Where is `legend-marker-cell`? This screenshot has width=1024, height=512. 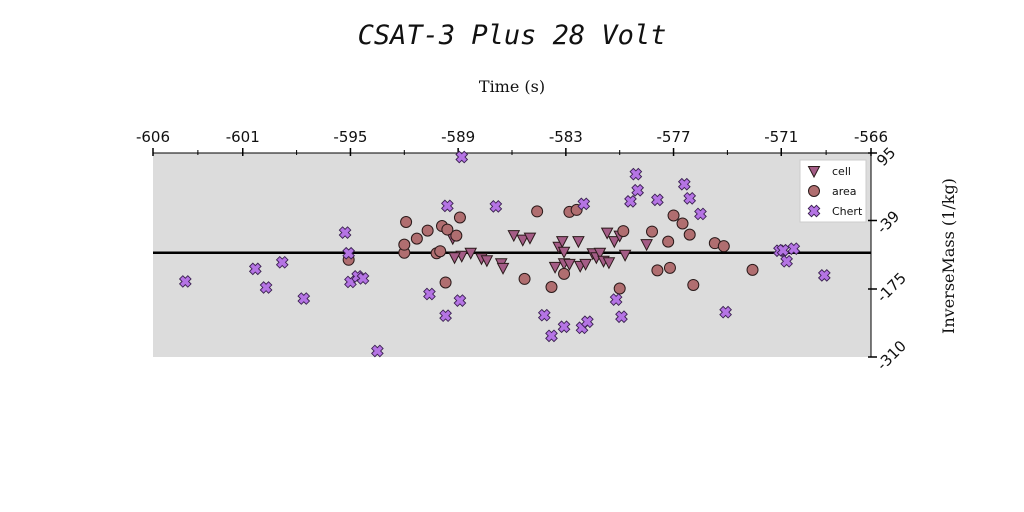
legend-marker-cell is located at coordinates (814, 172).